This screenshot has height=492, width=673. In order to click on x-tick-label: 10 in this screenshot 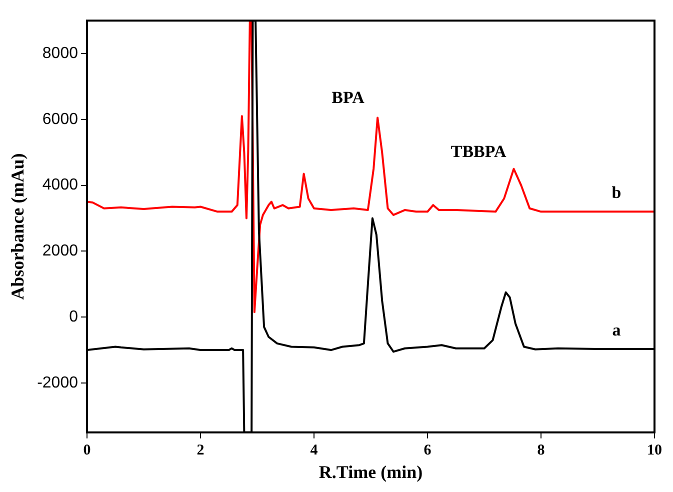, I will do `click(654, 450)`.